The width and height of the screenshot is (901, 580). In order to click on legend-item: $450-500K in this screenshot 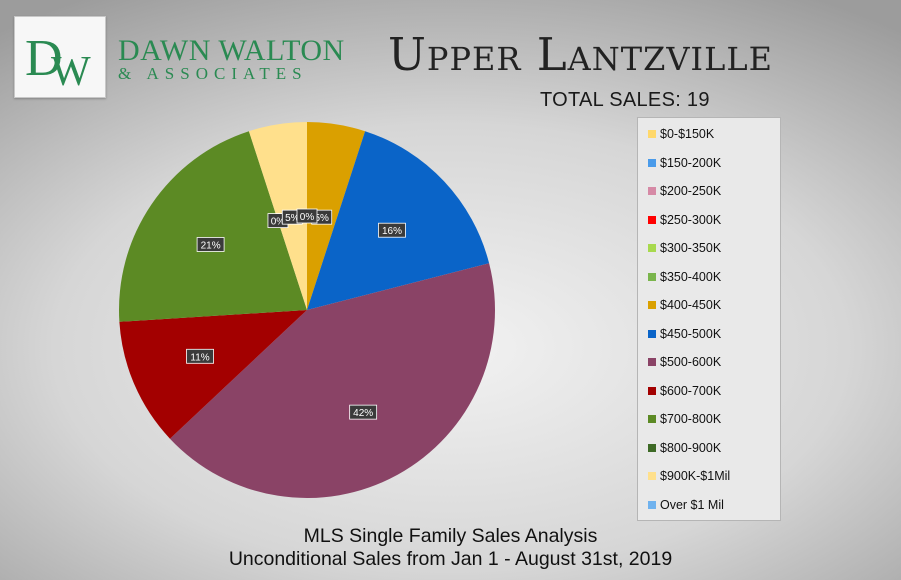, I will do `click(684, 334)`.